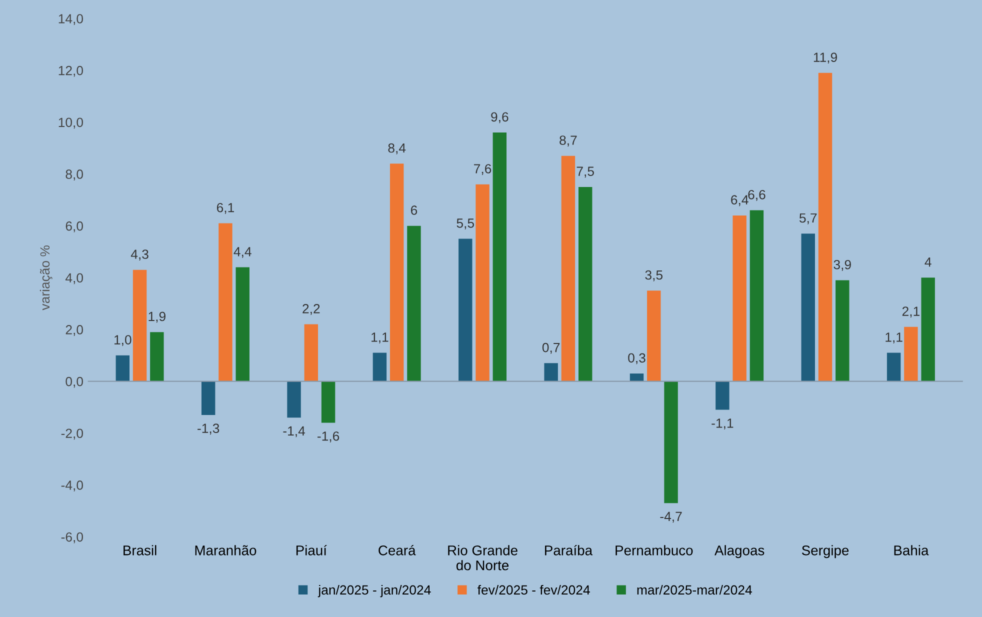 The height and width of the screenshot is (617, 982). What do you see at coordinates (71, 123) in the screenshot?
I see `y-tick-label: 10,0` at bounding box center [71, 123].